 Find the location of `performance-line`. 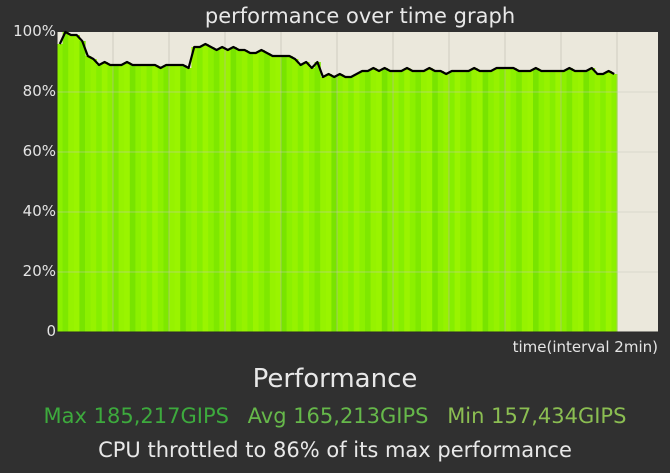

performance-line is located at coordinates (336, 54).